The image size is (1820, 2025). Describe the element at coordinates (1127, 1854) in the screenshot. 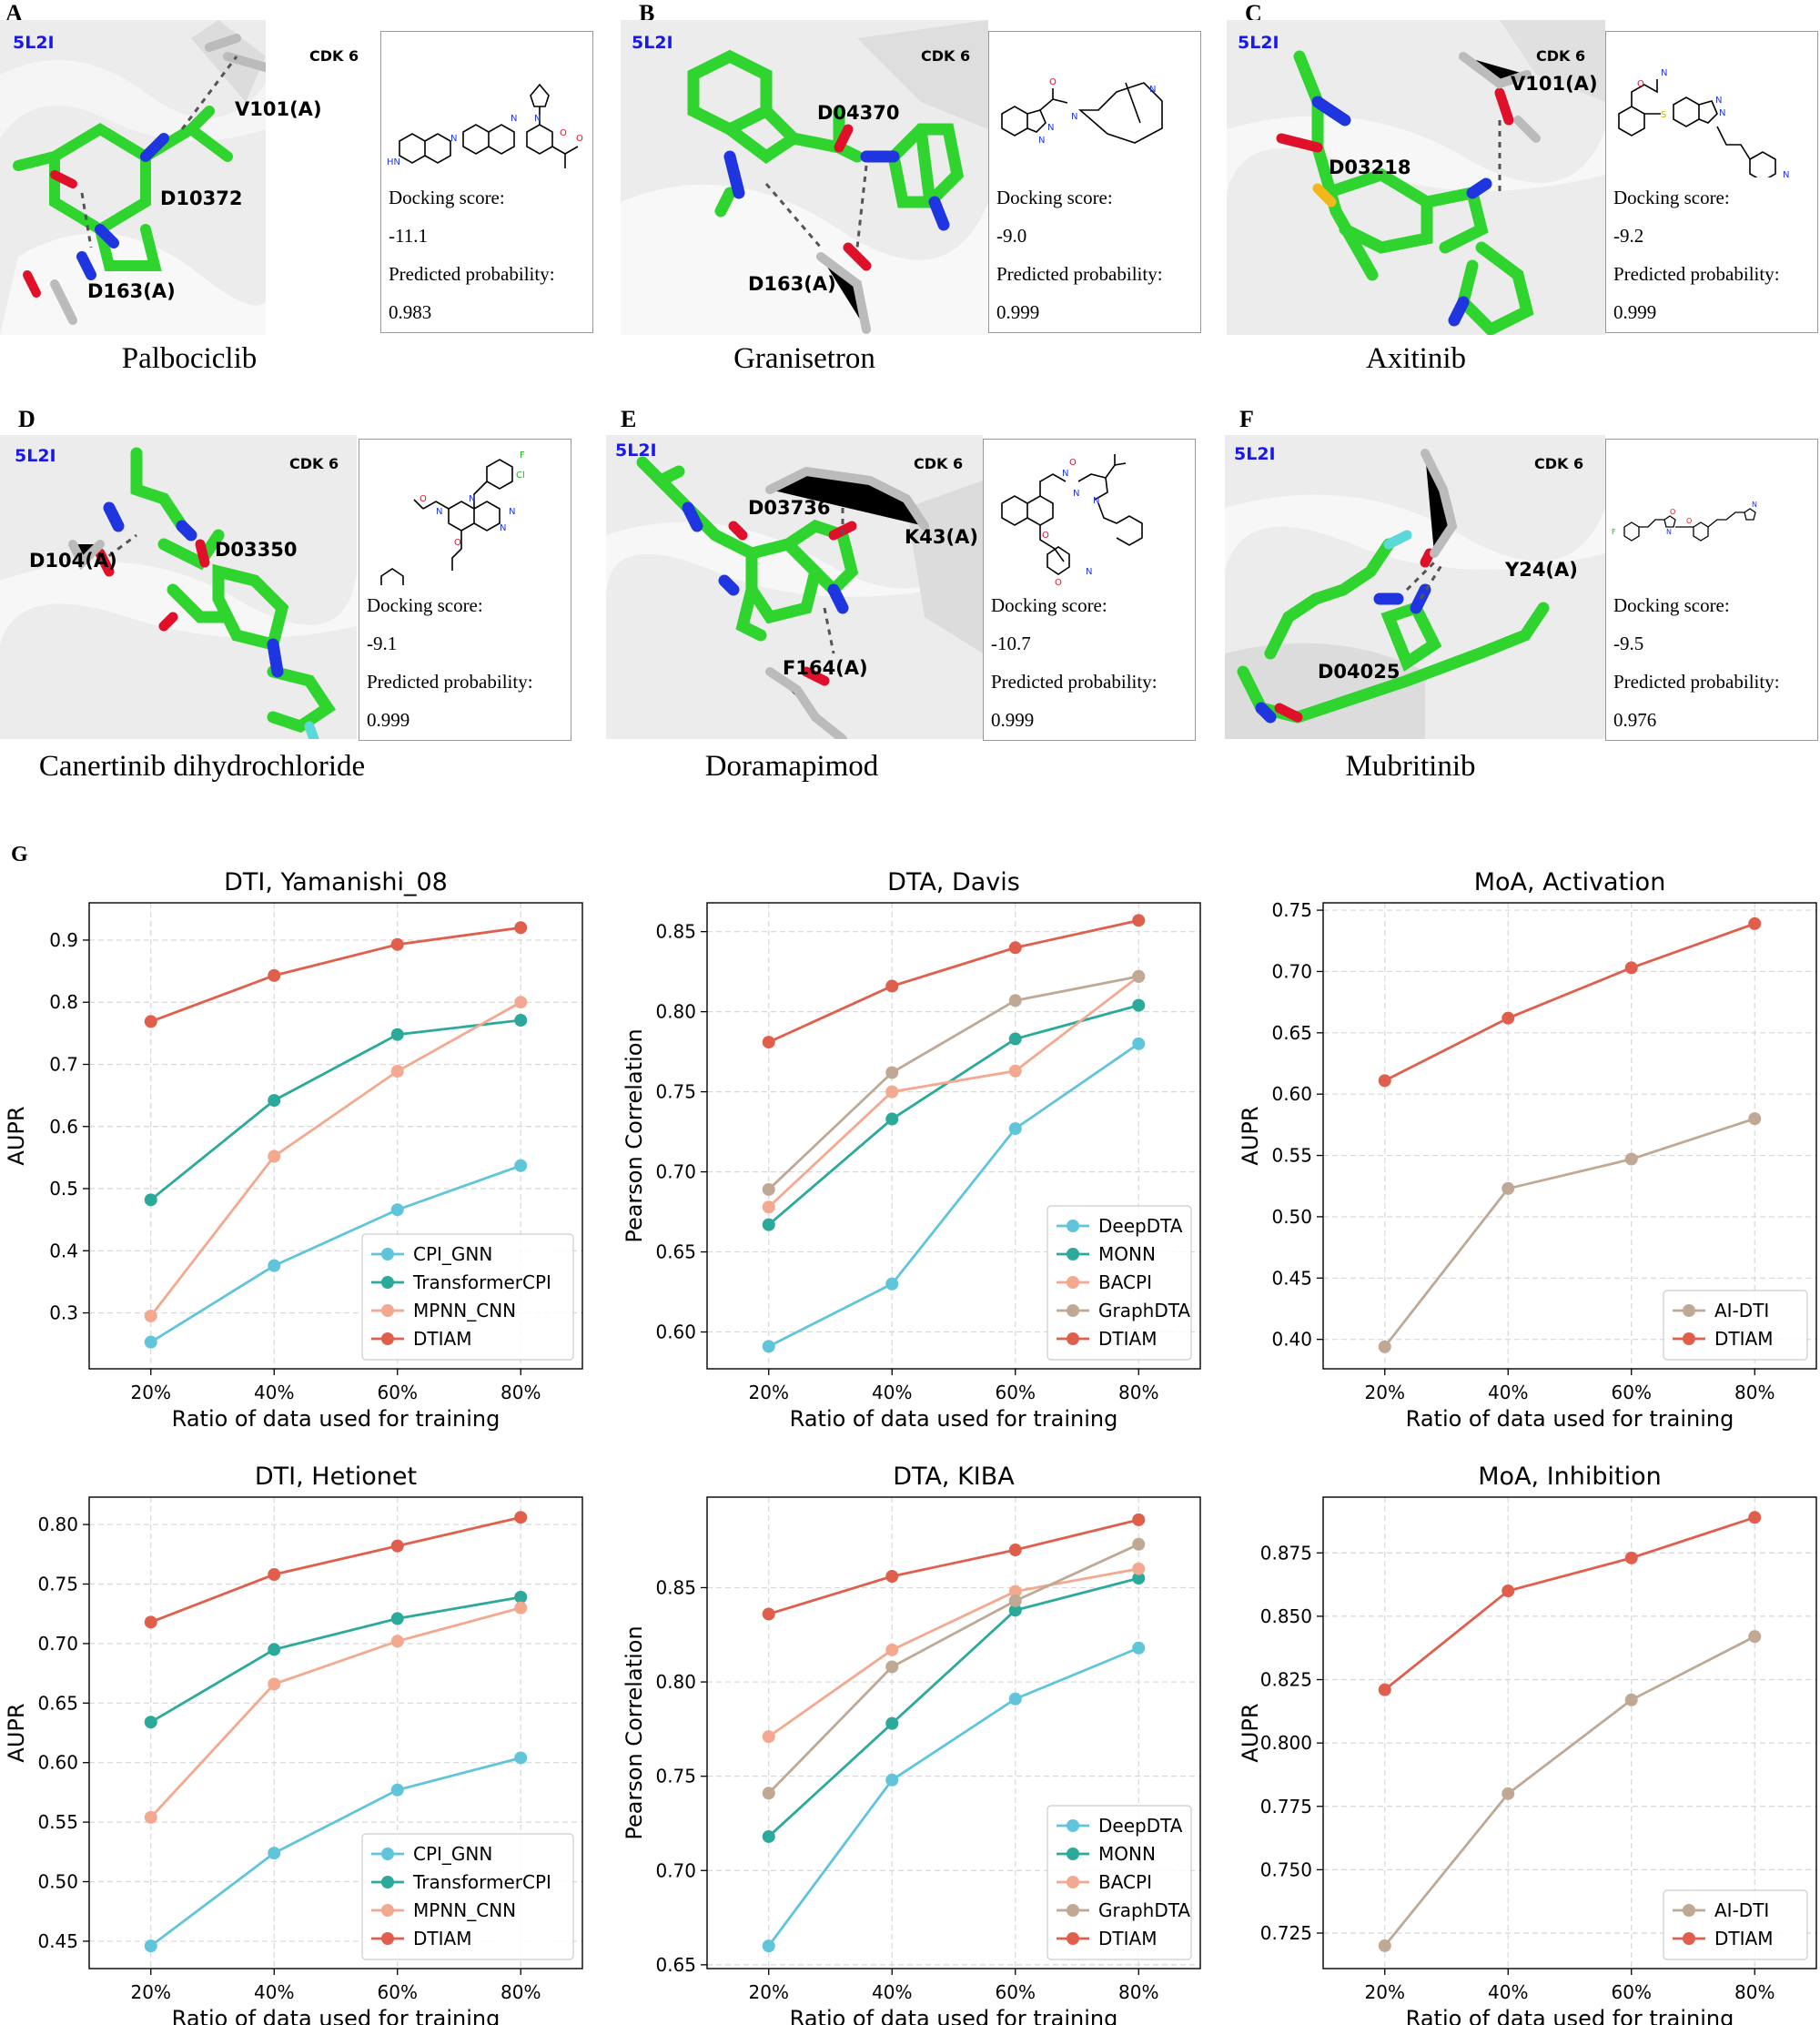

I see `legend-label: MONN` at that location.